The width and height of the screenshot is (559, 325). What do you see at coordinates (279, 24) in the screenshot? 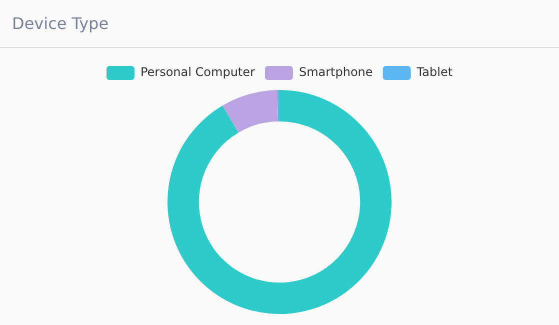
I see `chart-title: Device Type` at bounding box center [279, 24].